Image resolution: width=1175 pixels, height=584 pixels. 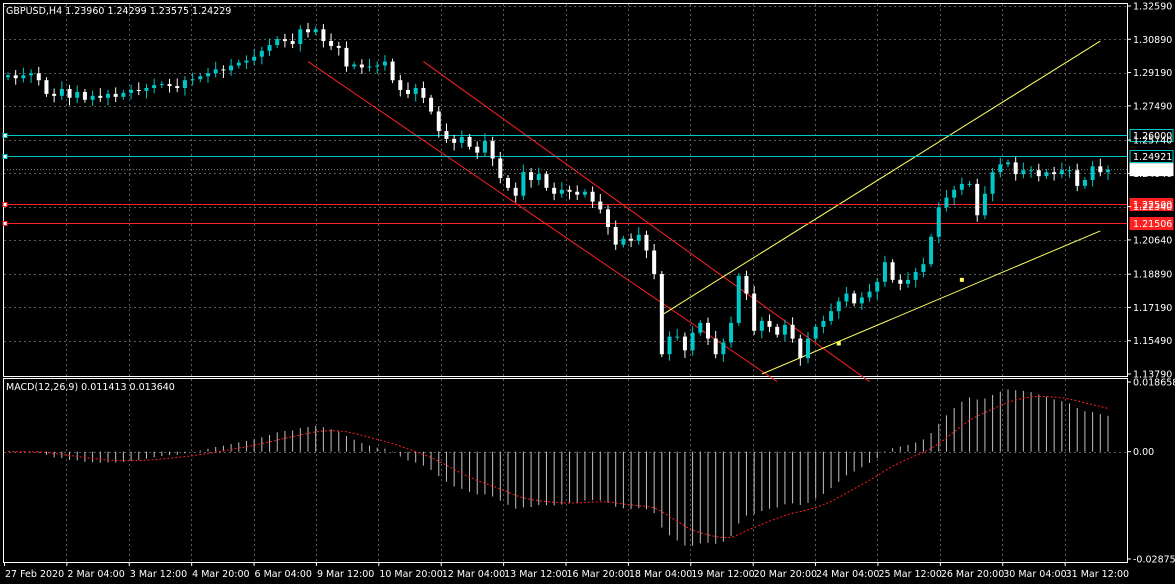 What do you see at coordinates (220, 574) in the screenshot?
I see `time-tick-label: 4 Mar 20:00` at bounding box center [220, 574].